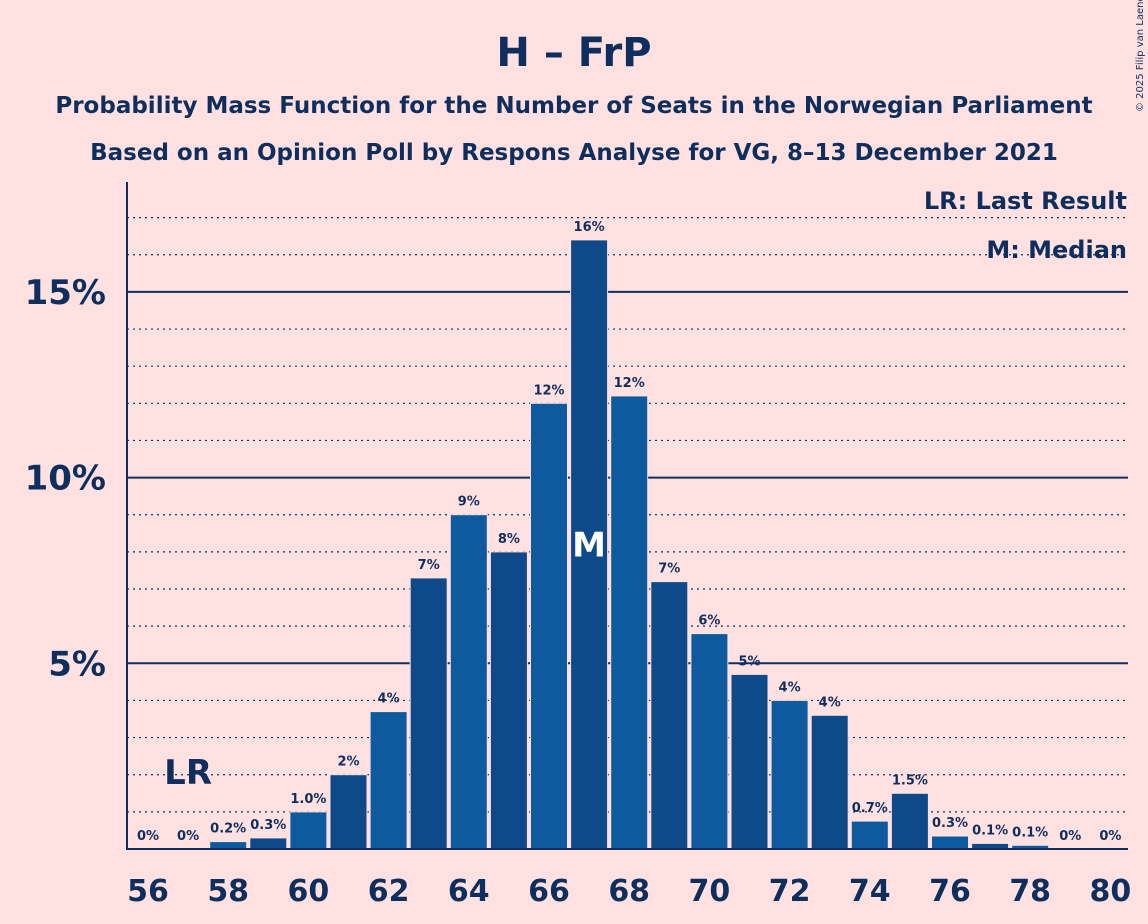  What do you see at coordinates (1110, 836) in the screenshot?
I see `data-label-seat-80: 0%` at bounding box center [1110, 836].